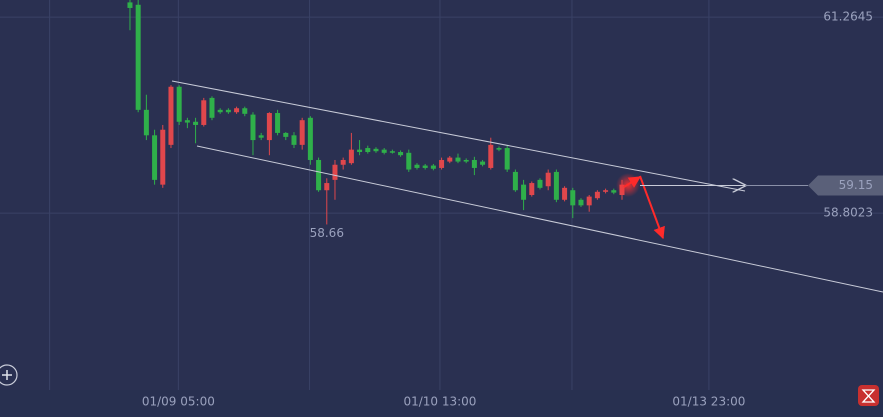 This screenshot has width=883, height=417. I want to click on x-tick-label: 01/09 05:00, so click(178, 402).